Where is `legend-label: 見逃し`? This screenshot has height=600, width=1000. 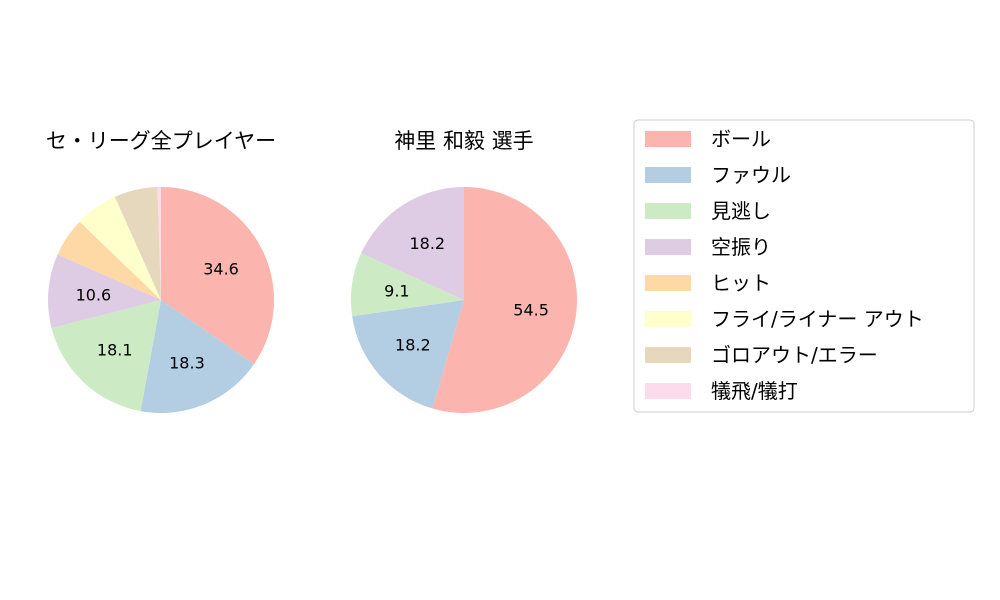
legend-label: 見逃し is located at coordinates (741, 211).